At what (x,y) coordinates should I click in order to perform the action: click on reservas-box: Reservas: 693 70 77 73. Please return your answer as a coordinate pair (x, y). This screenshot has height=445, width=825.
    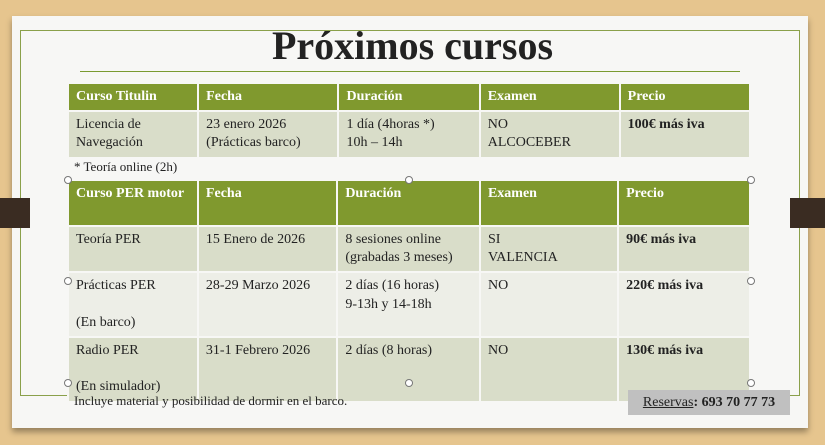
    Looking at the image, I should click on (709, 402).